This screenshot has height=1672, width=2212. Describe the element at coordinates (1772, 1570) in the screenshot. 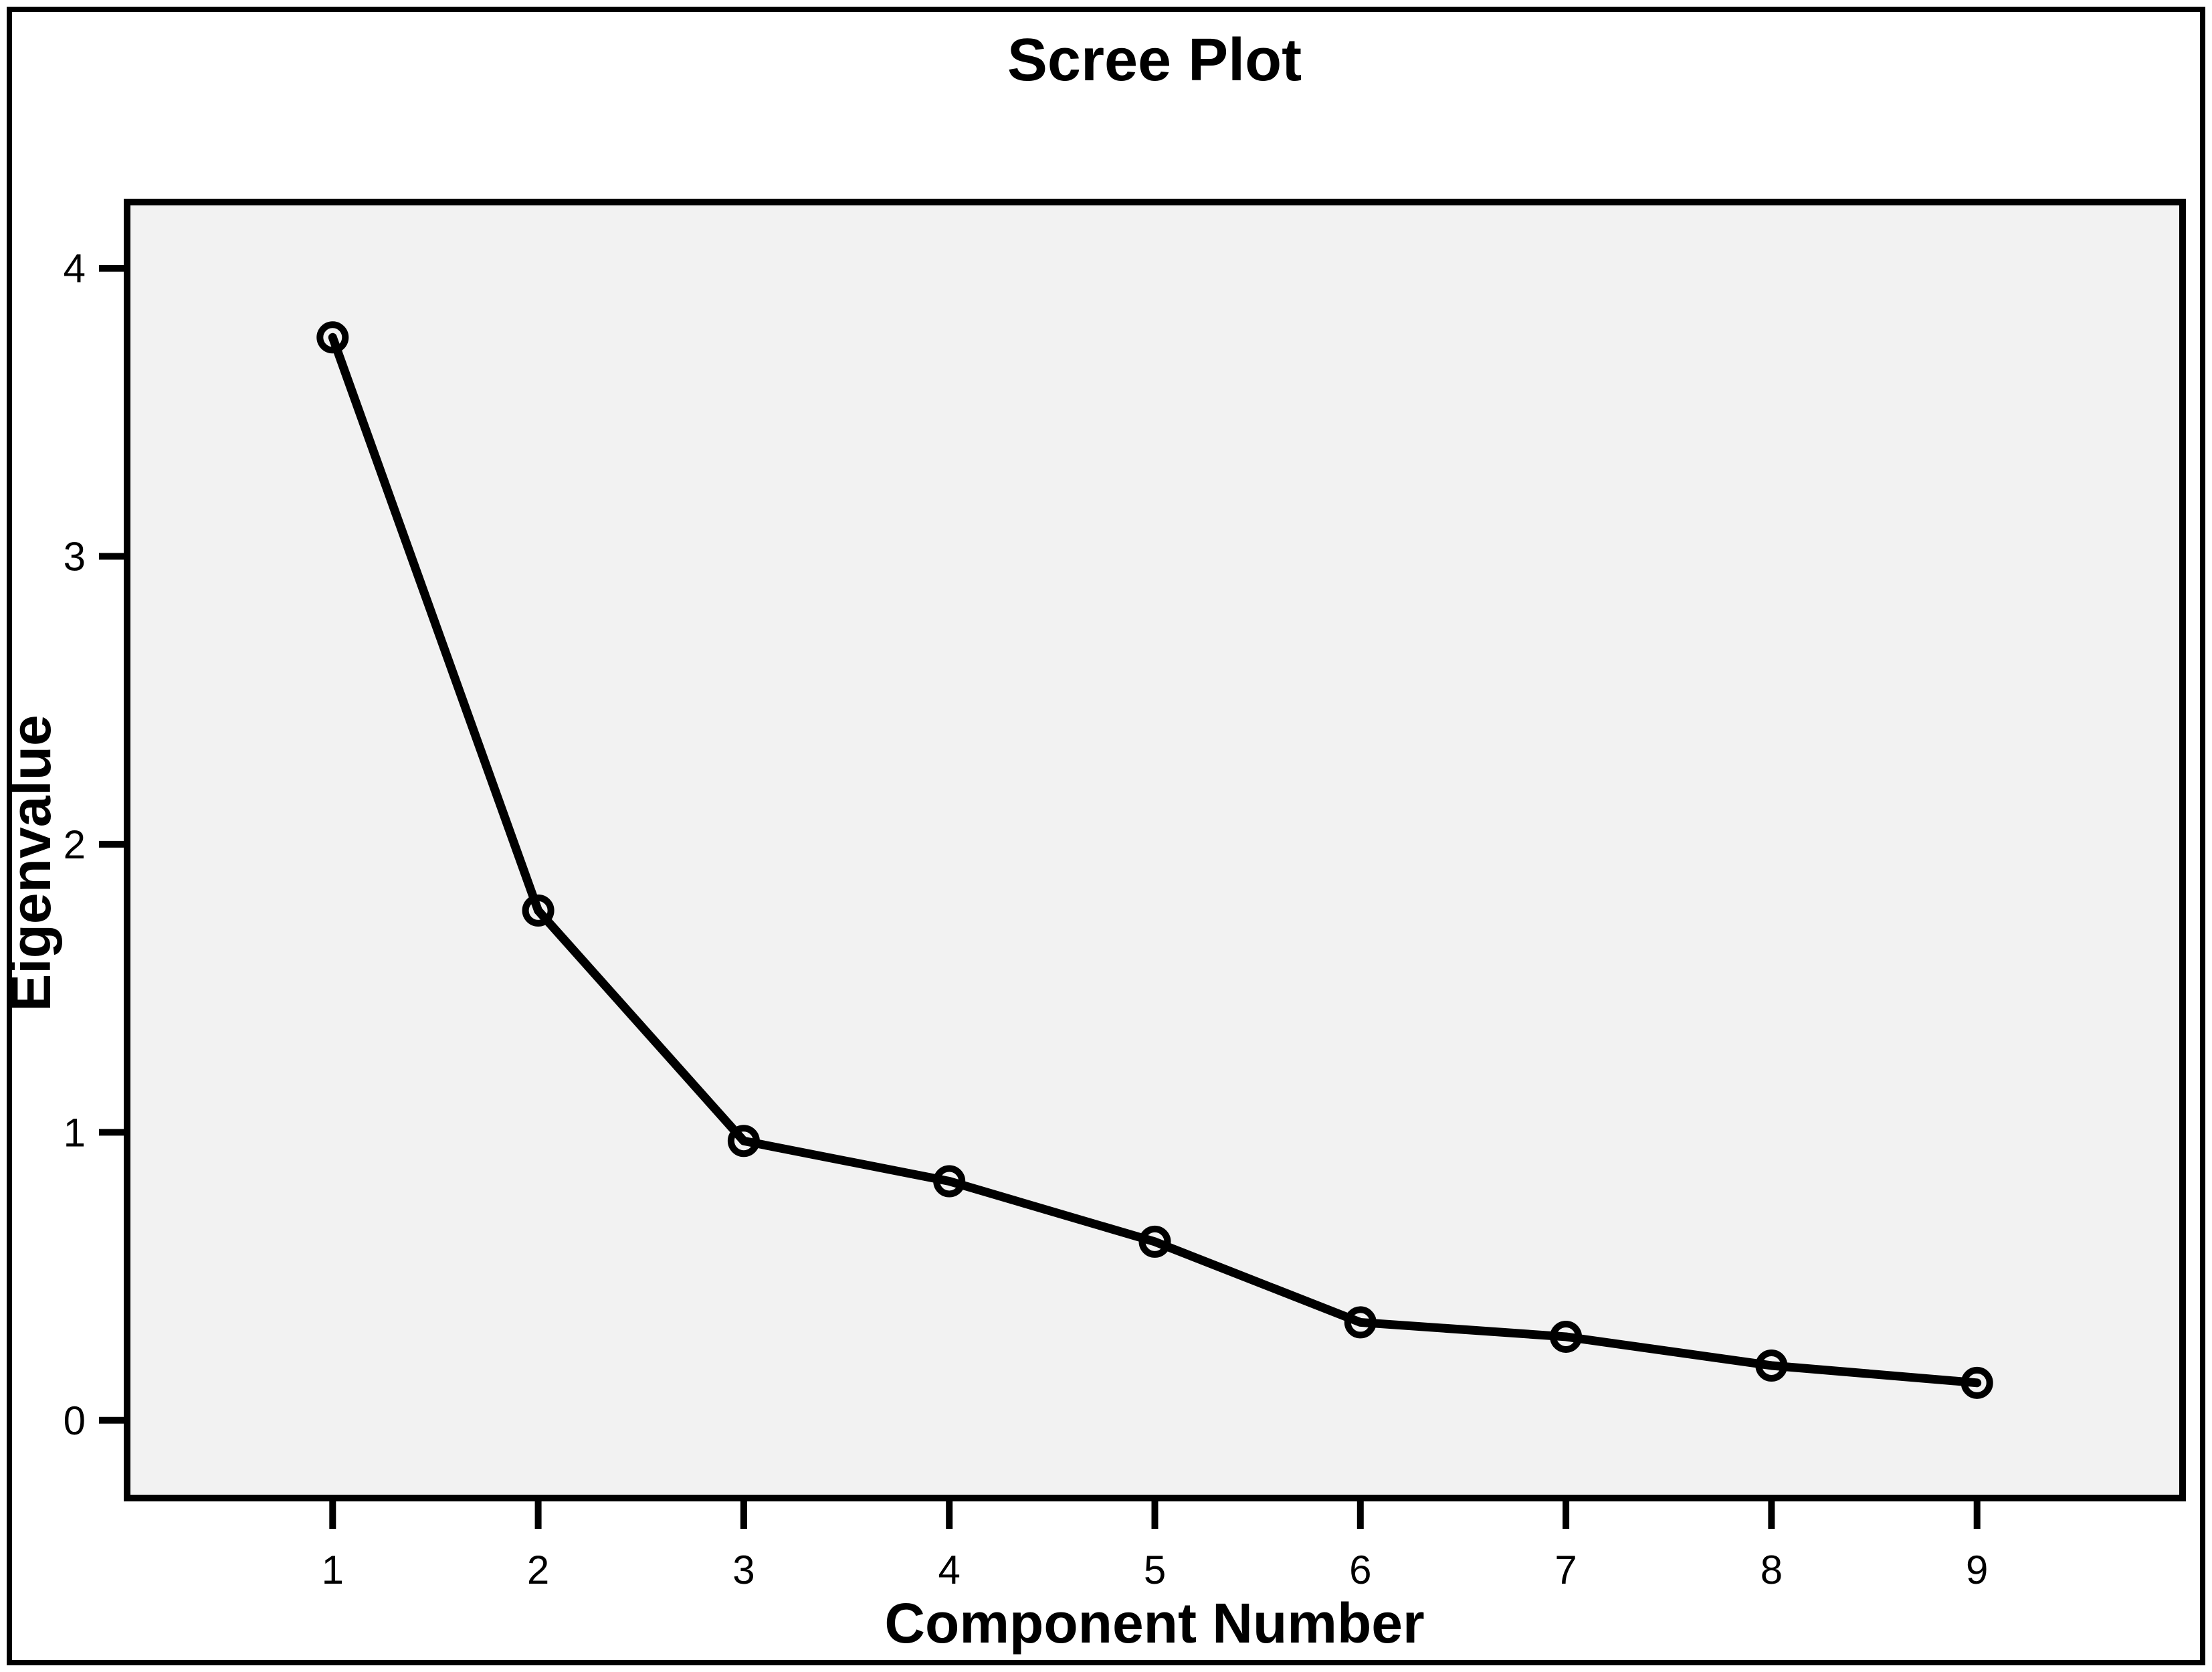

I see `x-tick-label: 8` at that location.